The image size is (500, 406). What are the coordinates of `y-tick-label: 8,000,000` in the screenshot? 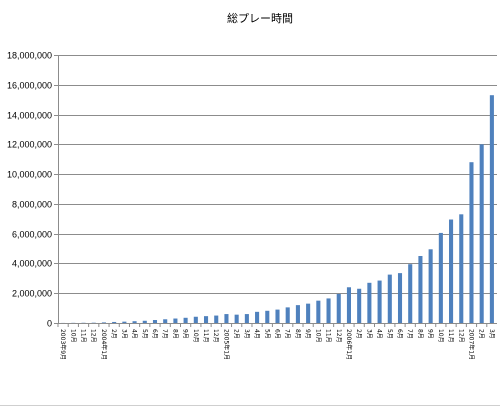 It's located at (32, 205).